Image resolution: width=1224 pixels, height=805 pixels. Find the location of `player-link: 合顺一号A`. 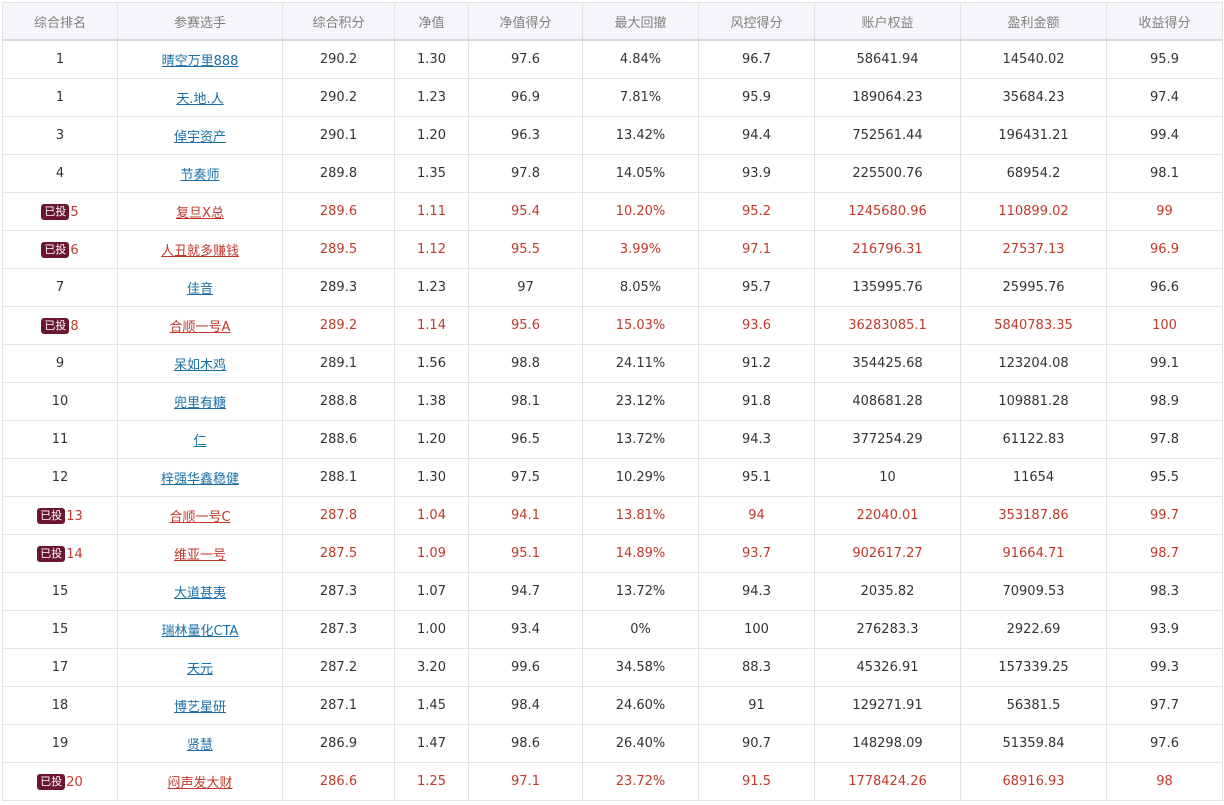

player-link: 合顺一号A is located at coordinates (200, 327).